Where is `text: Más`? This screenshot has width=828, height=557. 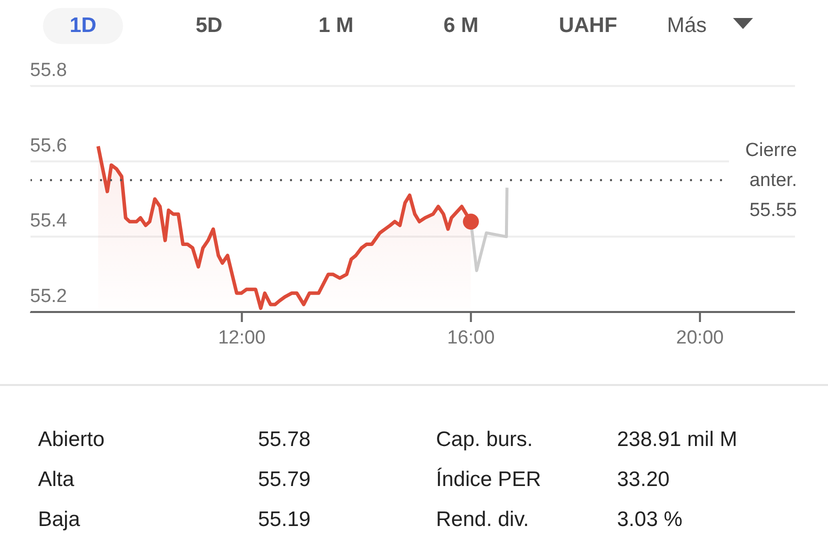 text: Más is located at coordinates (687, 26).